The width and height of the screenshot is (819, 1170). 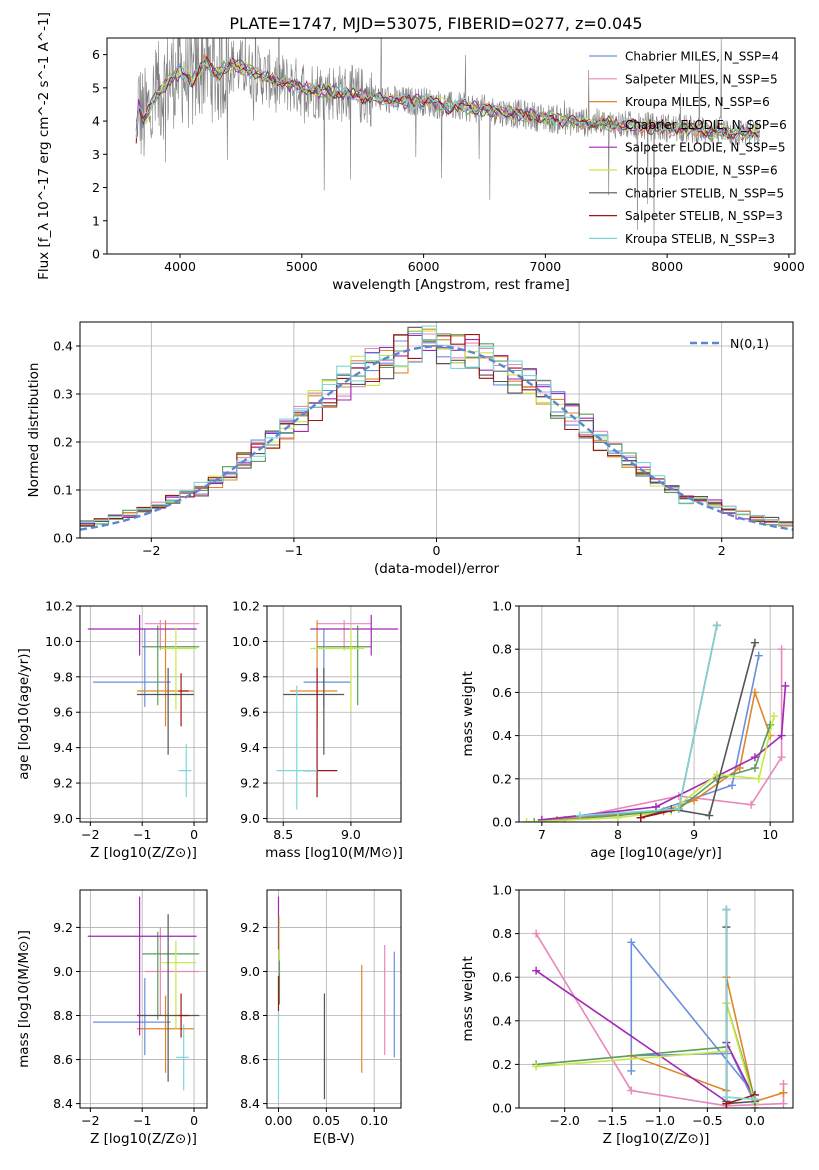 What do you see at coordinates (436, 438) in the screenshot?
I see `gaussian-reference-line` at bounding box center [436, 438].